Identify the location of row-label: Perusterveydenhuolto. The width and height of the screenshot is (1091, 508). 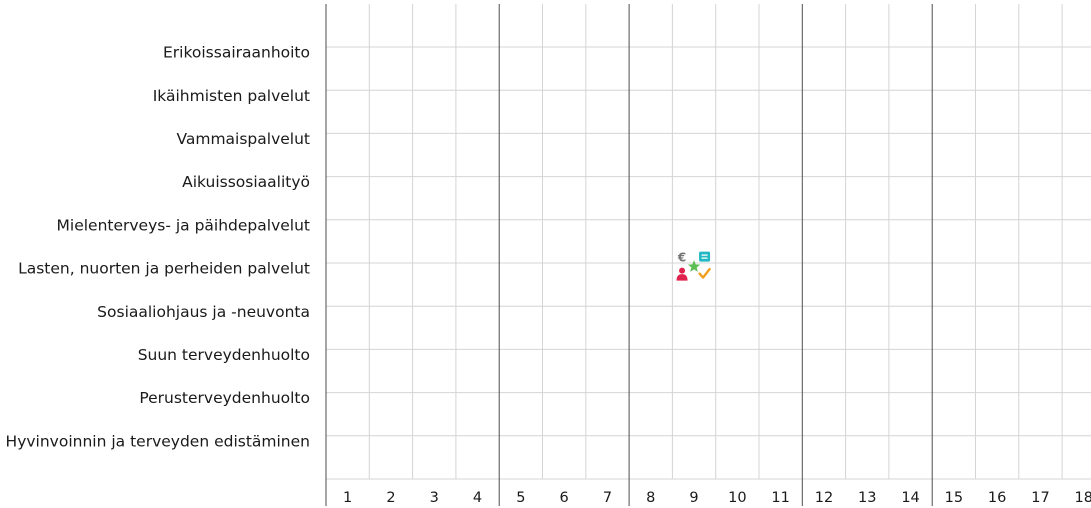
(224, 398).